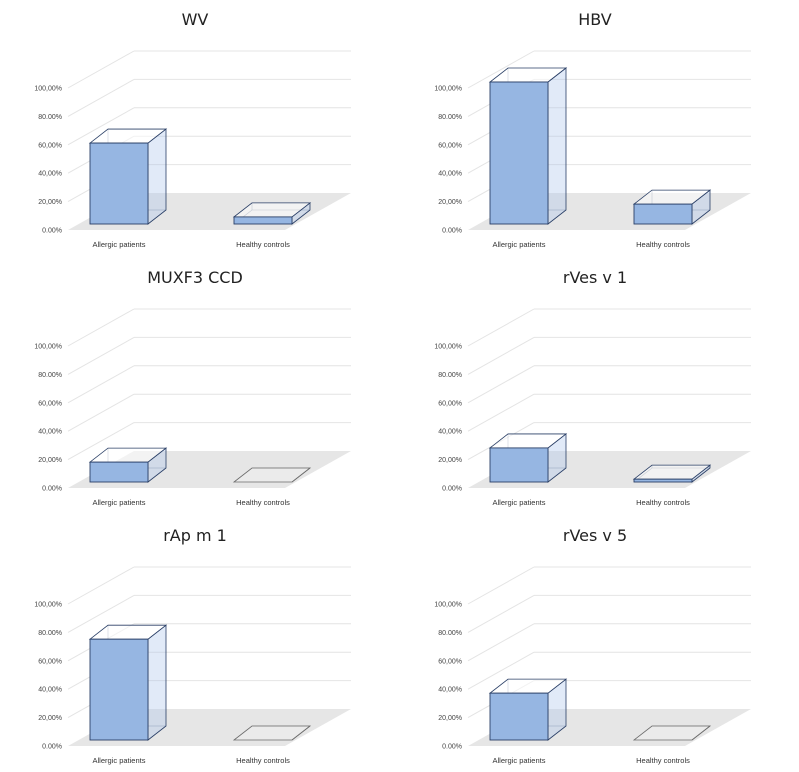 The height and width of the screenshot is (772, 799). Describe the element at coordinates (195, 19) in the screenshot. I see `chart-title: WV` at that location.